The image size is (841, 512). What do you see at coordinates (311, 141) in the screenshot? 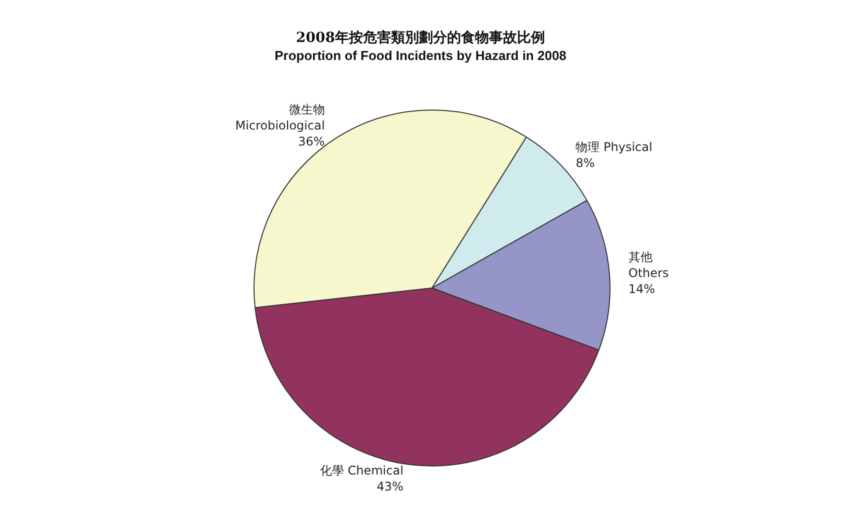
I see `data-label: 36%` at bounding box center [311, 141].